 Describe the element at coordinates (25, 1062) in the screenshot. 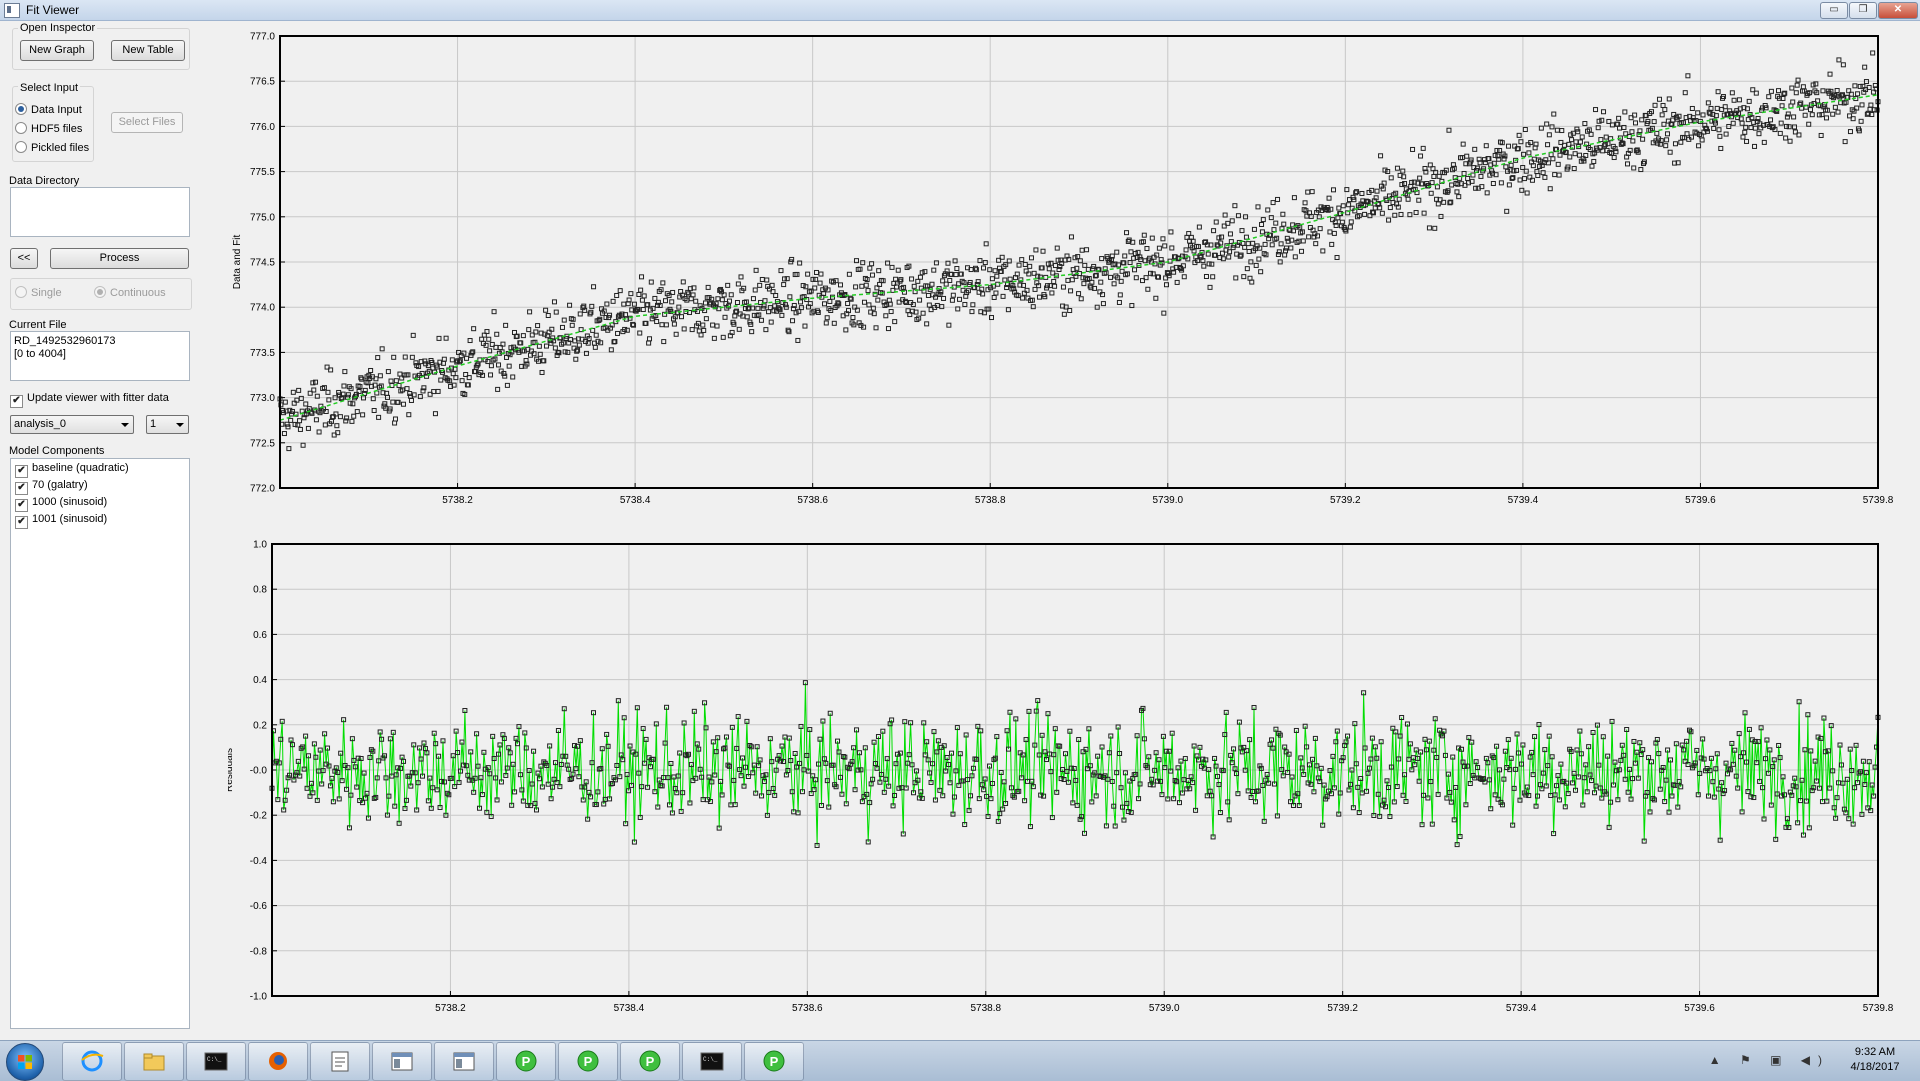

I see `start-button` at that location.